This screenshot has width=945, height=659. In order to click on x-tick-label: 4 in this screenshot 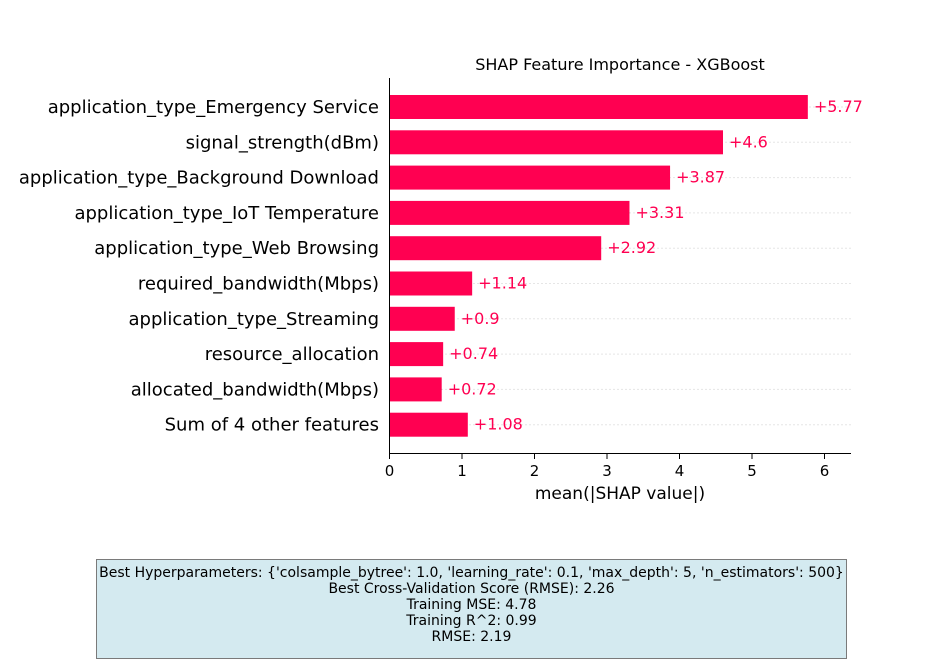, I will do `click(680, 471)`.